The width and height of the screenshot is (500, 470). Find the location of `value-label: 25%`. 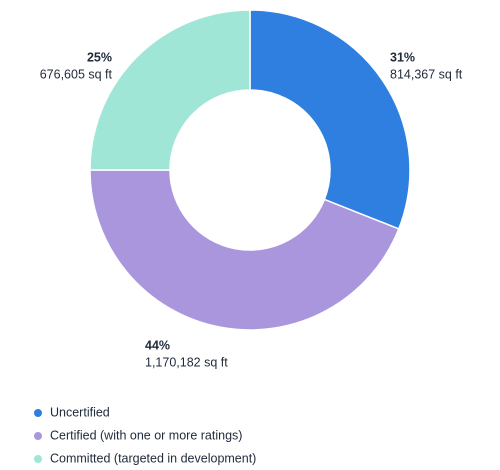

value-label: 25% is located at coordinates (99, 57).